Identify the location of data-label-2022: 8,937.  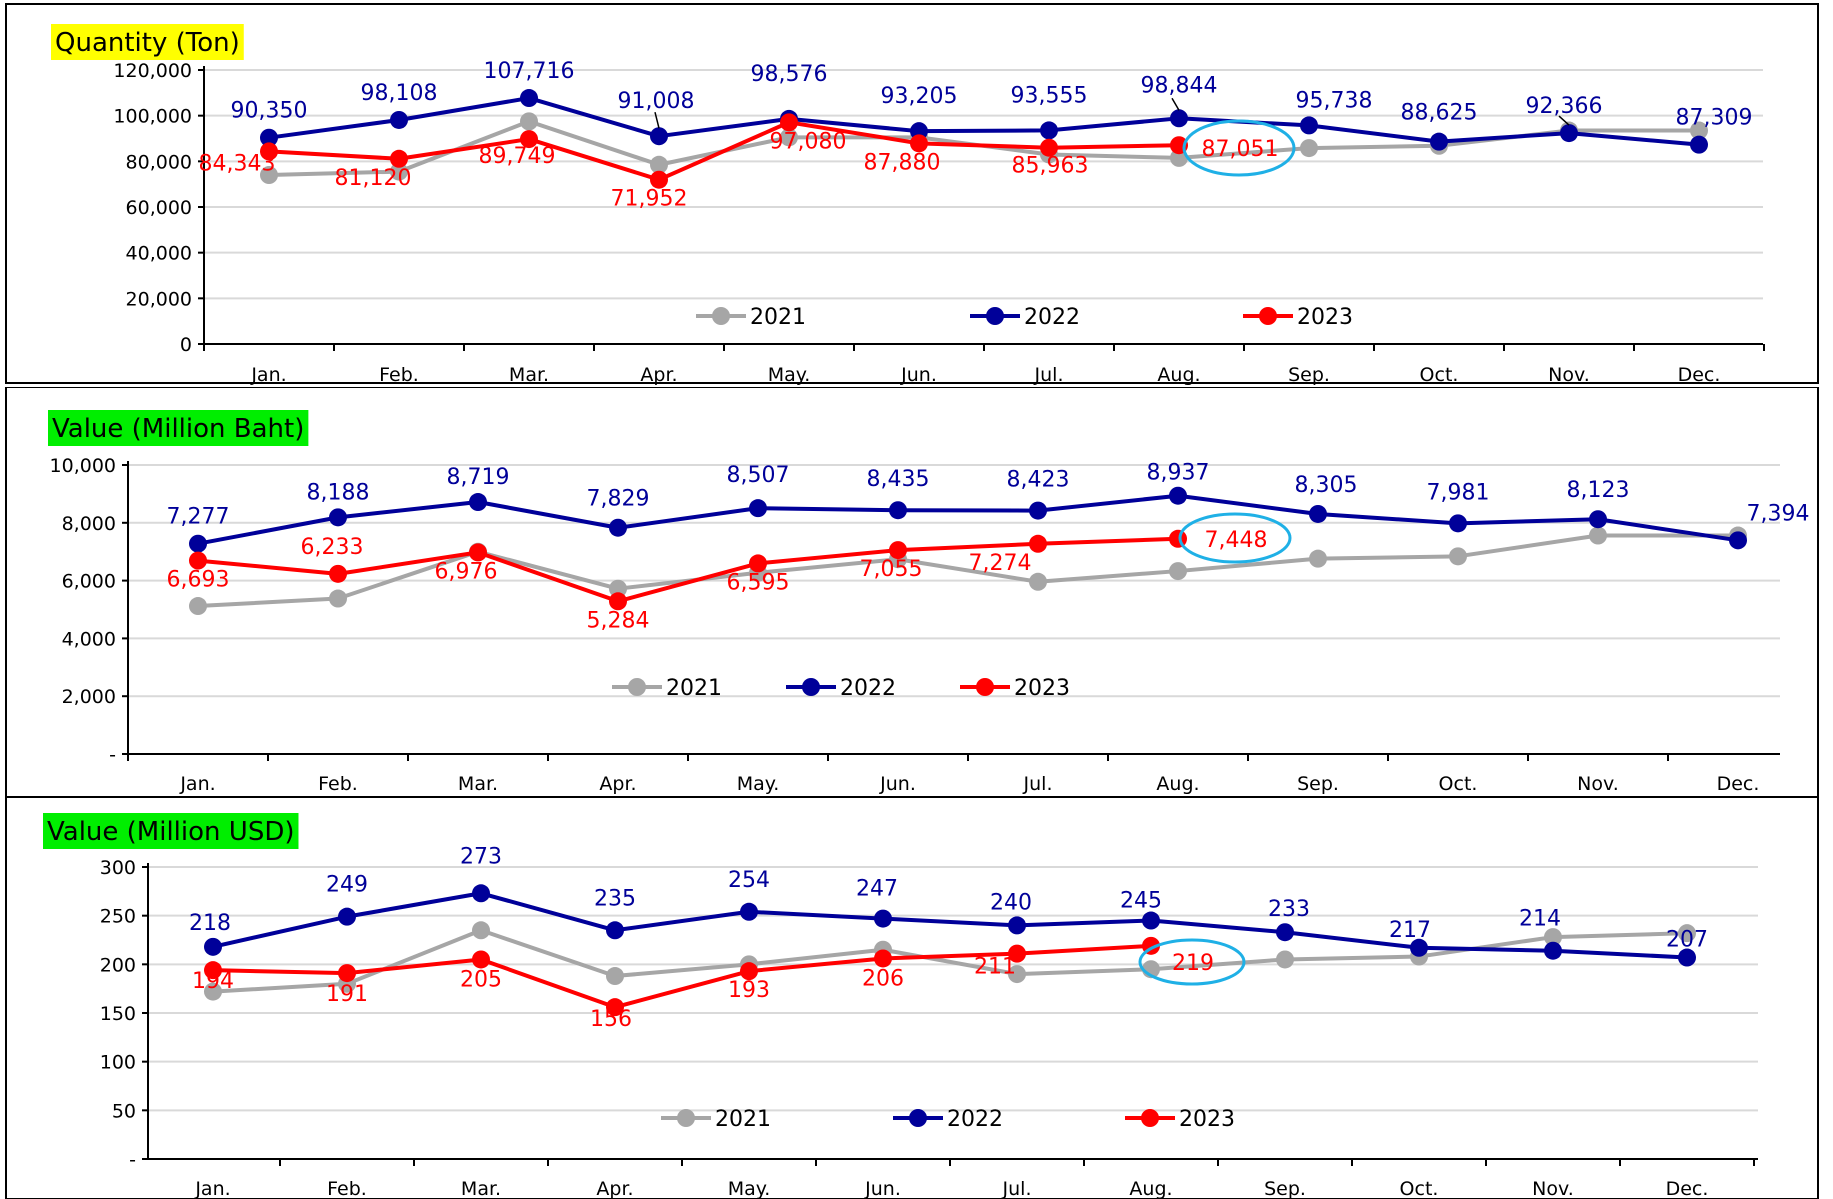
(1178, 473).